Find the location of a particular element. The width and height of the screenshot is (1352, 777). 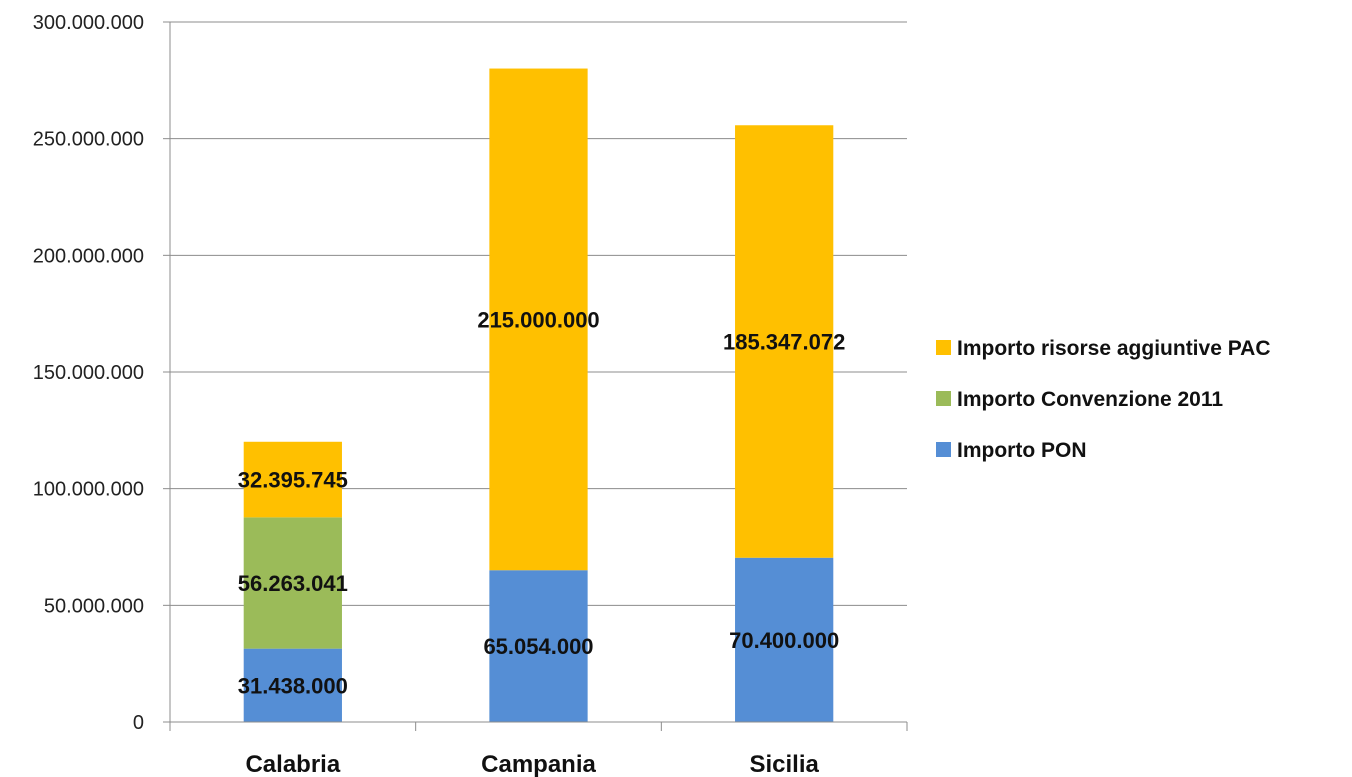

data-label: 65.054.000 is located at coordinates (538, 646).